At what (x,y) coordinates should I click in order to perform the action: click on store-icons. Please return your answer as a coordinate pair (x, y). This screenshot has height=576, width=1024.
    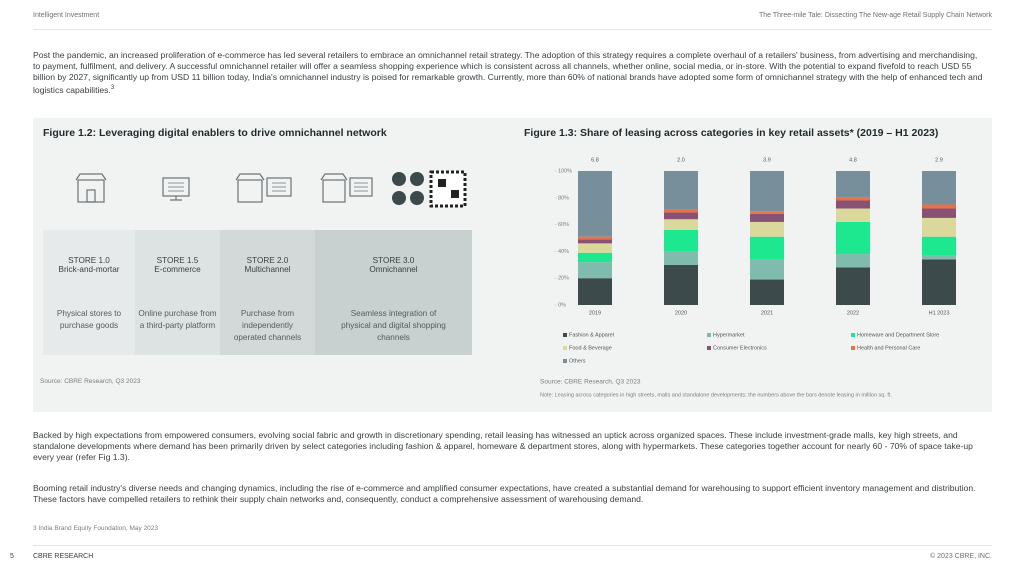
    Looking at the image, I should click on (271, 189).